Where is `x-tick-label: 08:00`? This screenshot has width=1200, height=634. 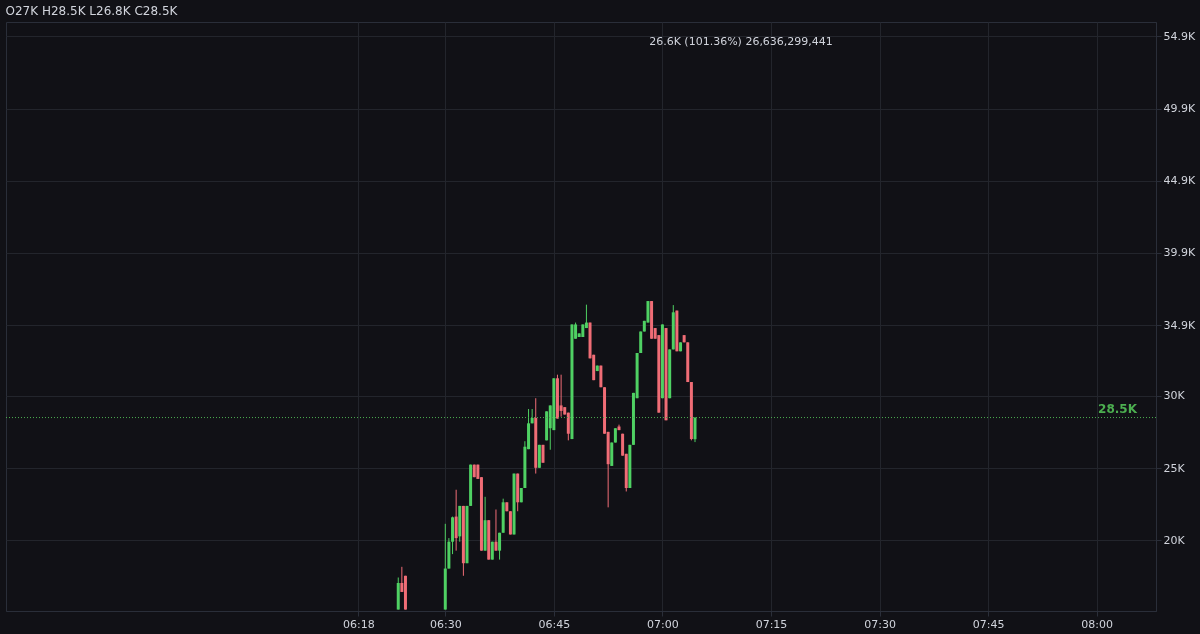 x-tick-label: 08:00 is located at coordinates (1097, 624).